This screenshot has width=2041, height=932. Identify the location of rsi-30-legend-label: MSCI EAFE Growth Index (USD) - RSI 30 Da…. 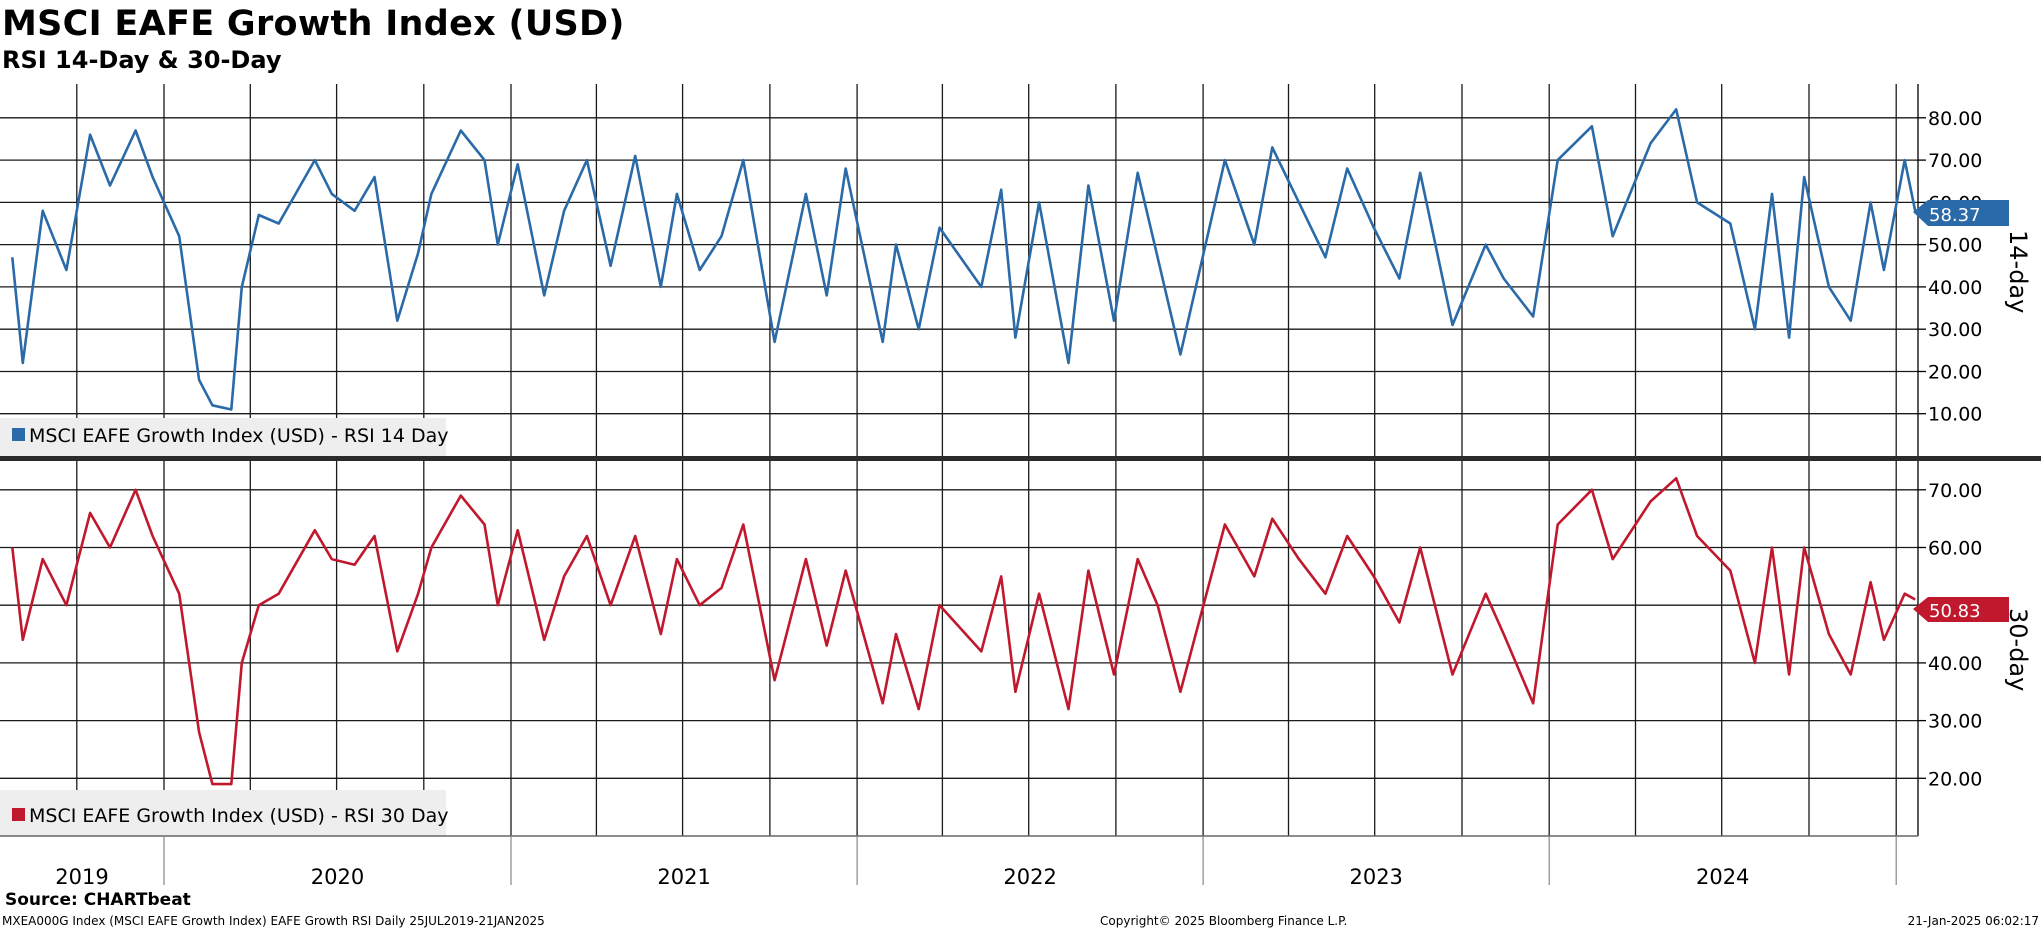
(239, 816).